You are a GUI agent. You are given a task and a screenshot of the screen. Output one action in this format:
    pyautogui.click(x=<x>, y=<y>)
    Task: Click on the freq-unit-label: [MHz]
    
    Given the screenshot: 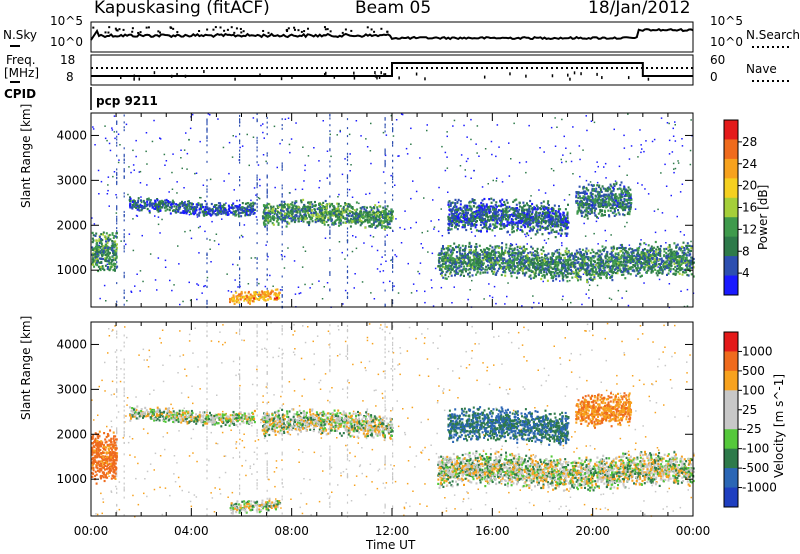 What is the action you would take?
    pyautogui.click(x=22, y=73)
    